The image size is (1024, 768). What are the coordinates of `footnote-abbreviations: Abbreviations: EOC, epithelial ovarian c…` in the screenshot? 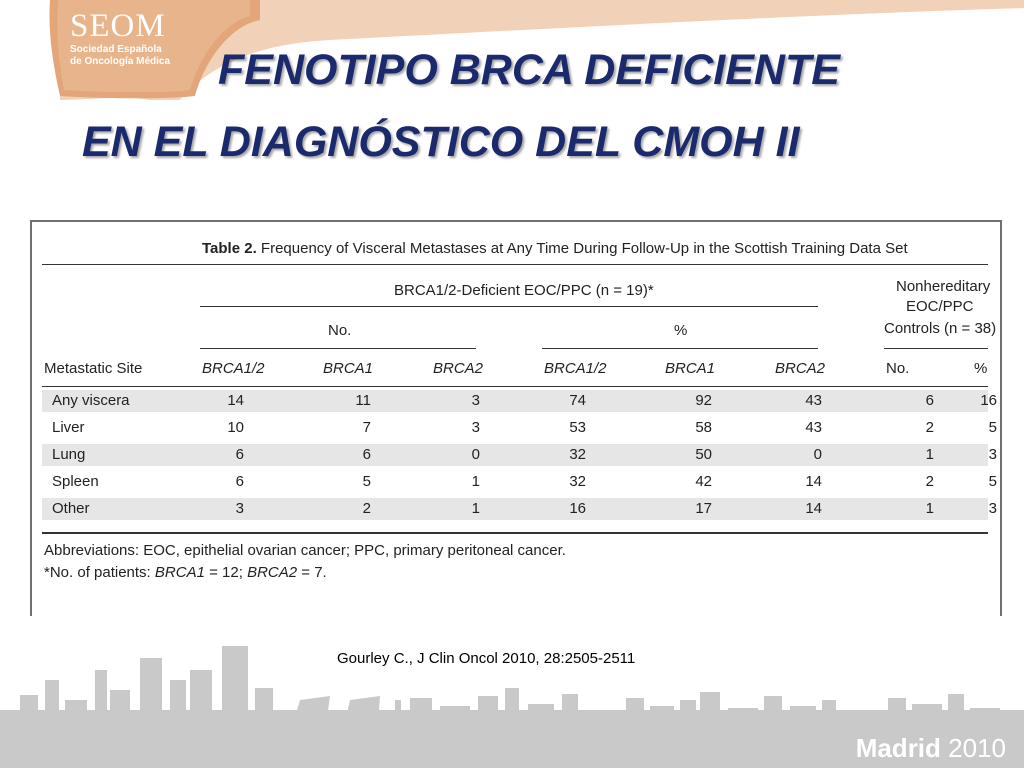 It's located at (305, 550).